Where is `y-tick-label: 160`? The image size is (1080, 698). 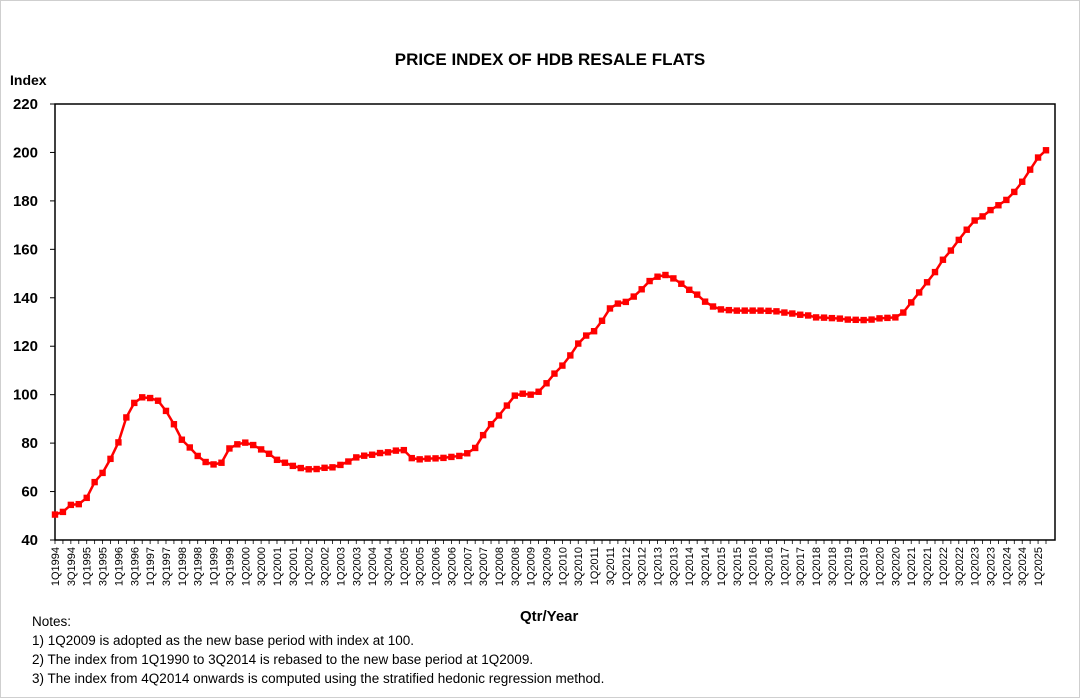 y-tick-label: 160 is located at coordinates (25, 249).